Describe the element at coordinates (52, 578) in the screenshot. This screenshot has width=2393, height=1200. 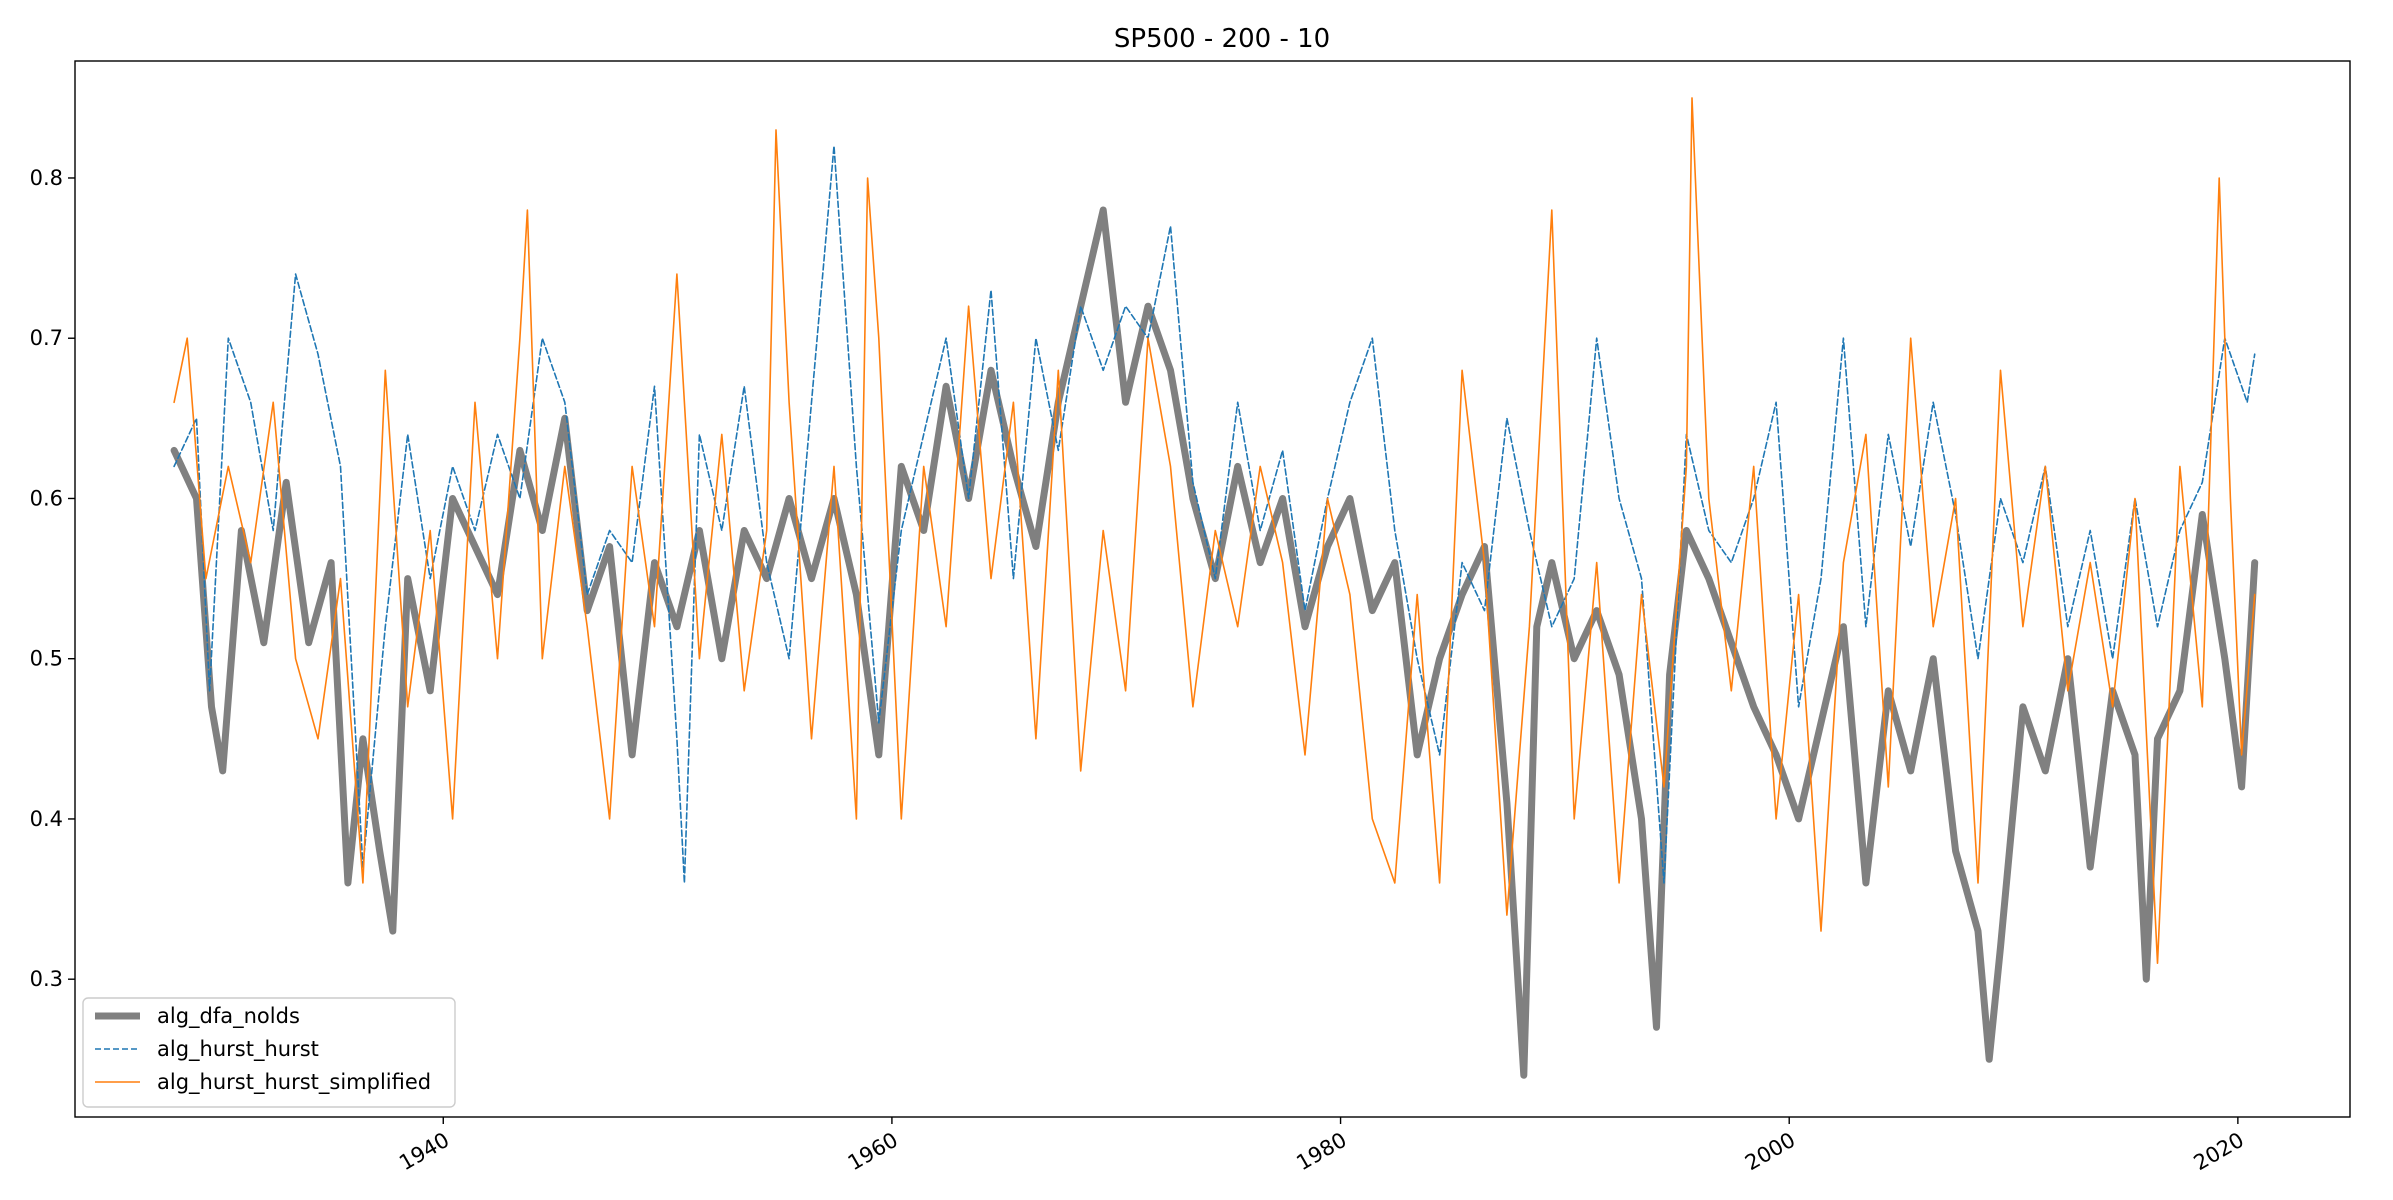
I see `y-axis: 0.3 0.4 0.5 0.6 0.7 0.8` at that location.